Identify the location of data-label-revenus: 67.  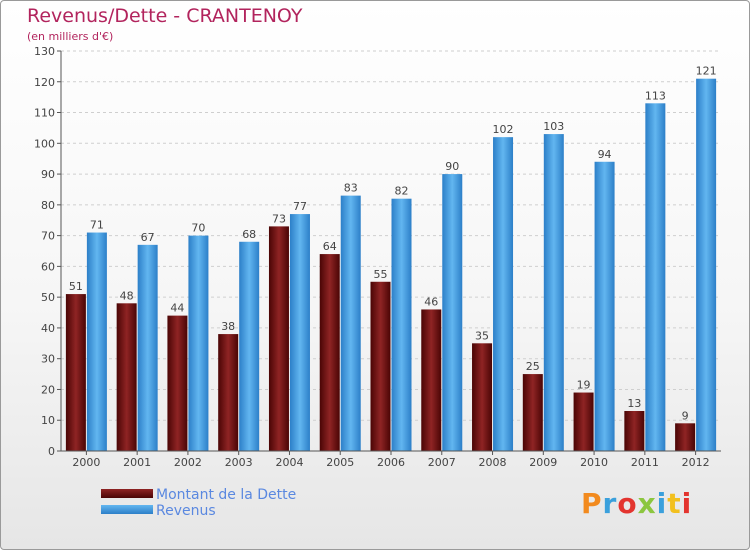
(148, 237).